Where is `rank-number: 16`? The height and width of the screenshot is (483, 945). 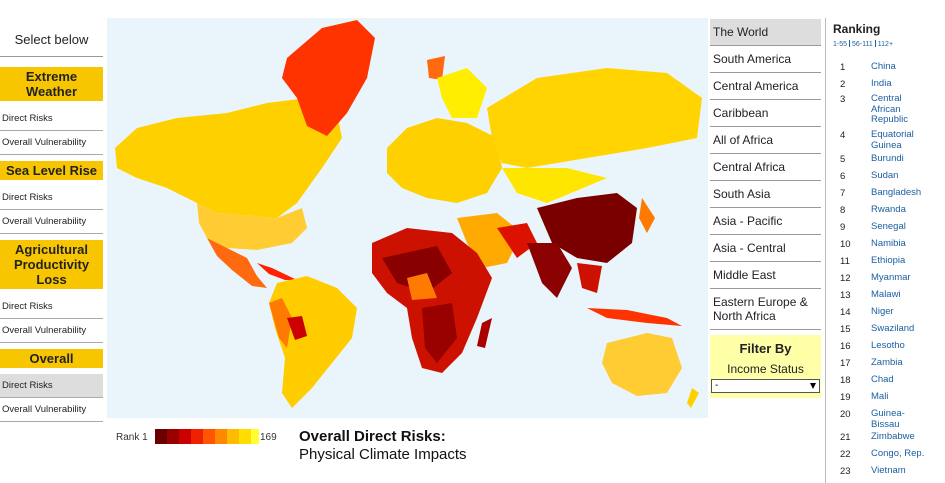 rank-number: 16 is located at coordinates (845, 346).